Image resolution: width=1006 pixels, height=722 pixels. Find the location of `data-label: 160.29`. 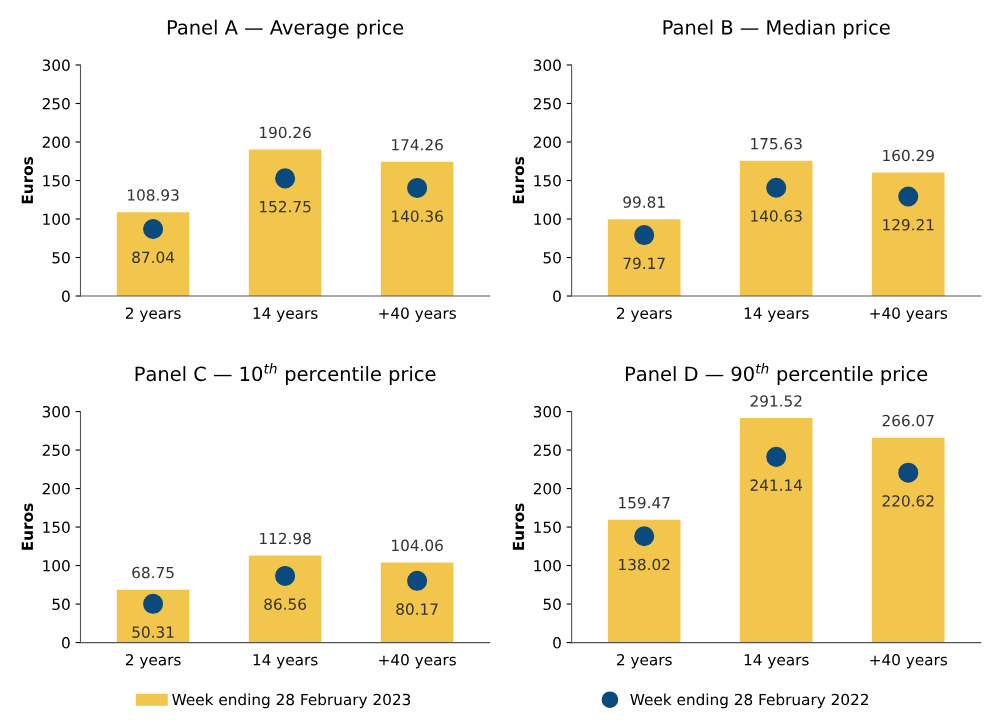

data-label: 160.29 is located at coordinates (908, 155).